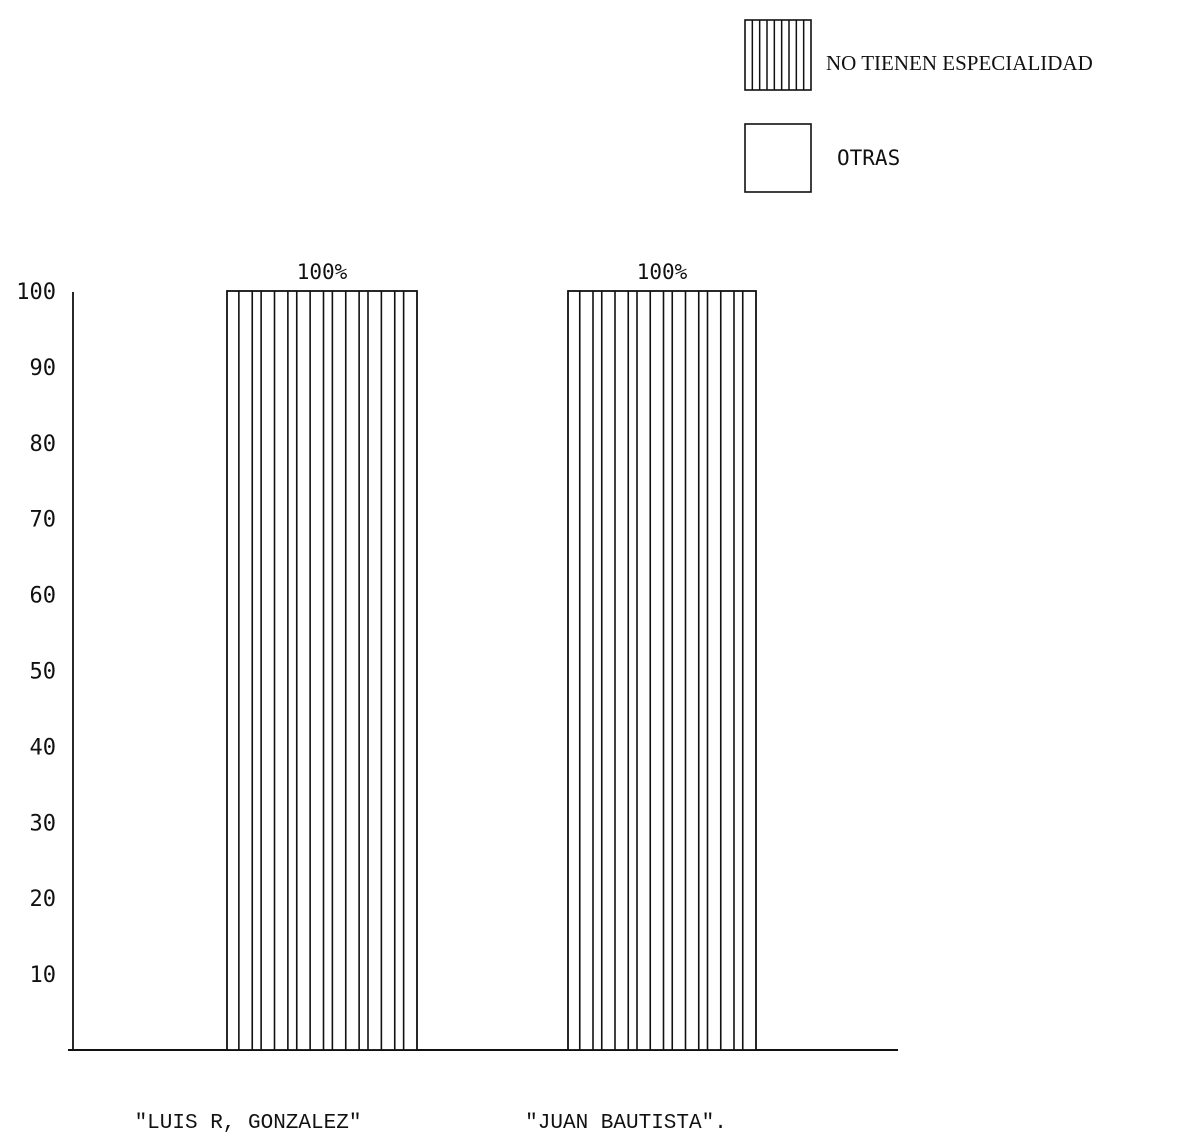  Describe the element at coordinates (43, 596) in the screenshot. I see `y-tick-label: 60` at that location.